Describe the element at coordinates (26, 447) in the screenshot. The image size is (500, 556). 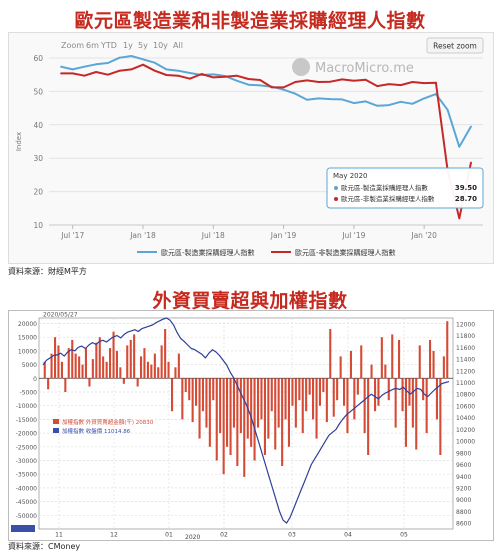
I see `y-tick-label: -25000` at that location.